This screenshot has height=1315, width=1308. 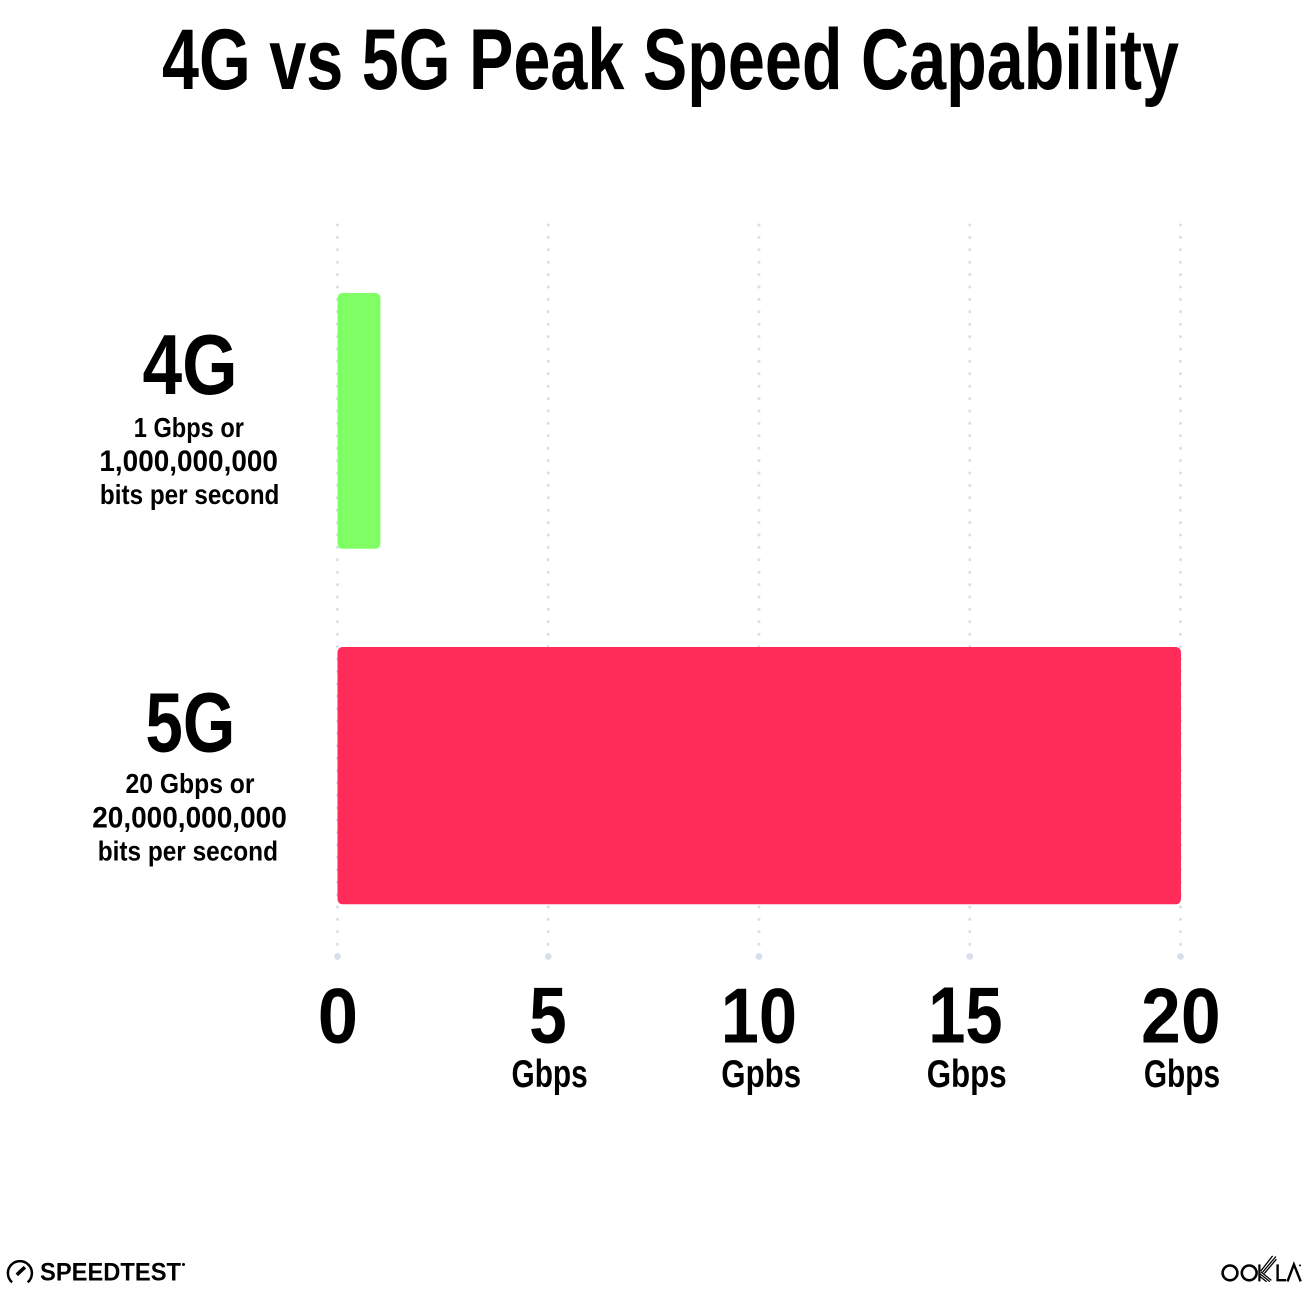 What do you see at coordinates (761, 1074) in the screenshot?
I see `svg-text: Gpbs` at bounding box center [761, 1074].